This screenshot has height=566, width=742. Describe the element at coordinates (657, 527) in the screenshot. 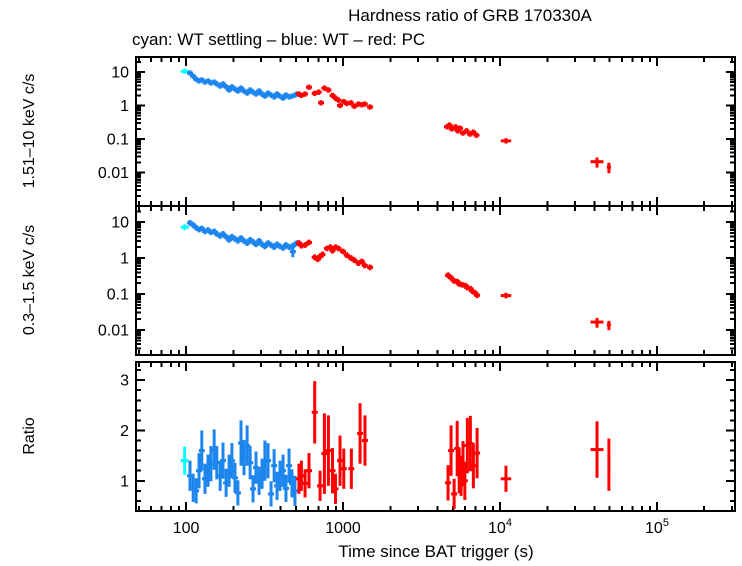

I see `x-tick-label: 10⁵` at that location.